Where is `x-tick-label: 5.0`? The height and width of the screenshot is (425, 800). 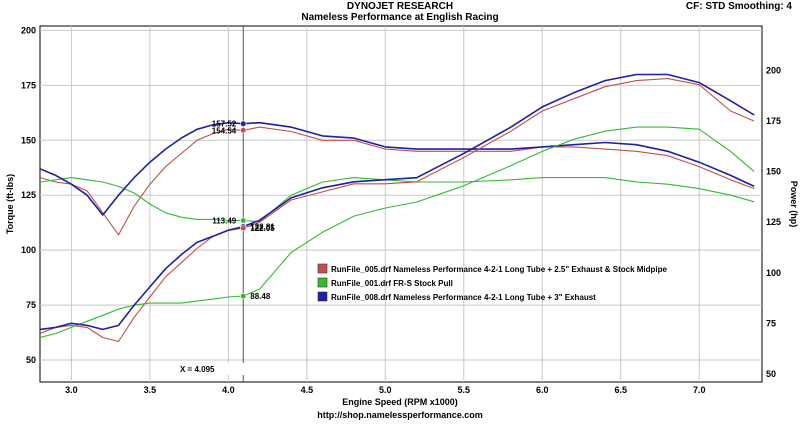 x-tick-label: 5.0 is located at coordinates (385, 390).